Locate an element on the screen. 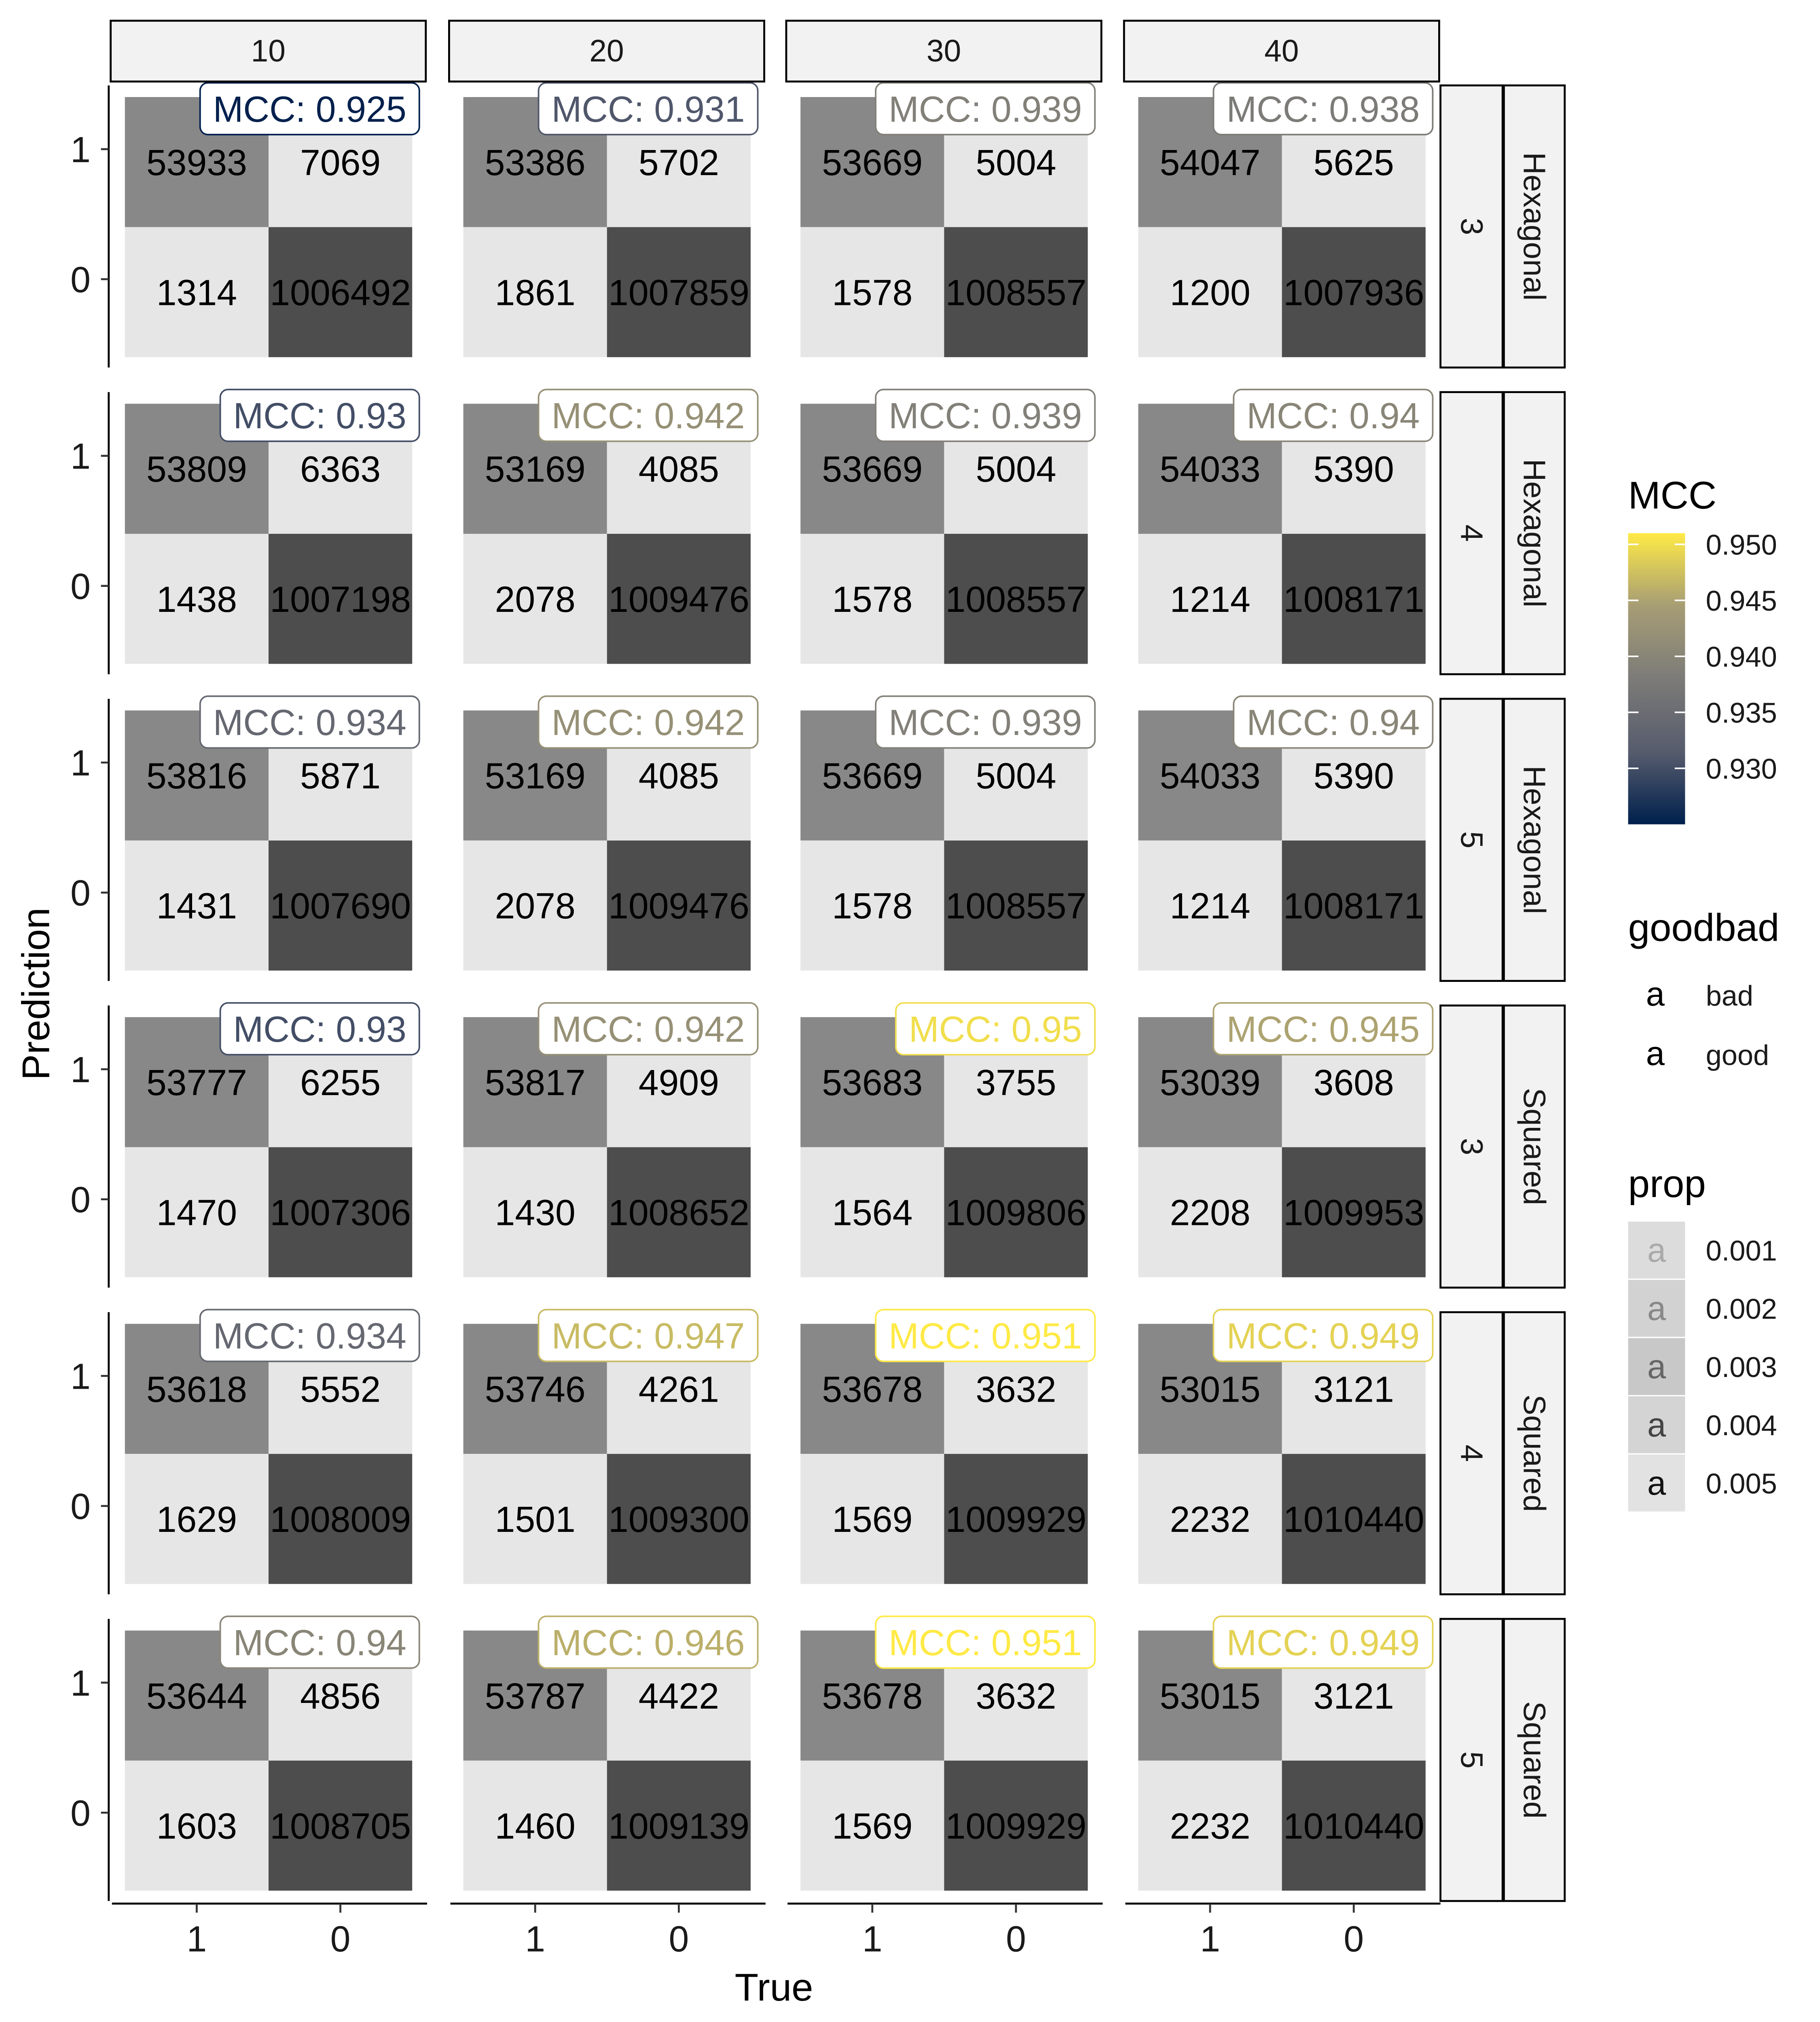 The image size is (1820, 2022). cell-count-label: 1214 is located at coordinates (1210, 599).